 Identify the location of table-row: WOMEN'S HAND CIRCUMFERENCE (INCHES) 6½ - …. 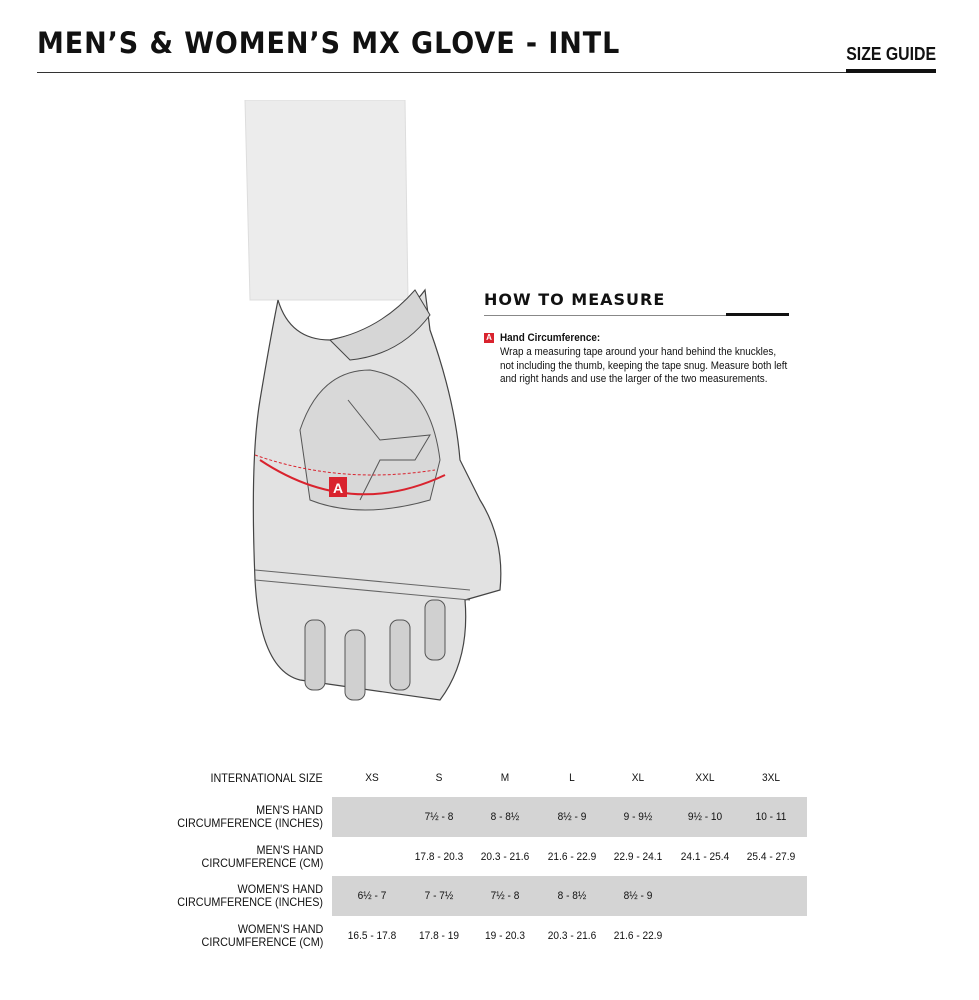
(489, 896).